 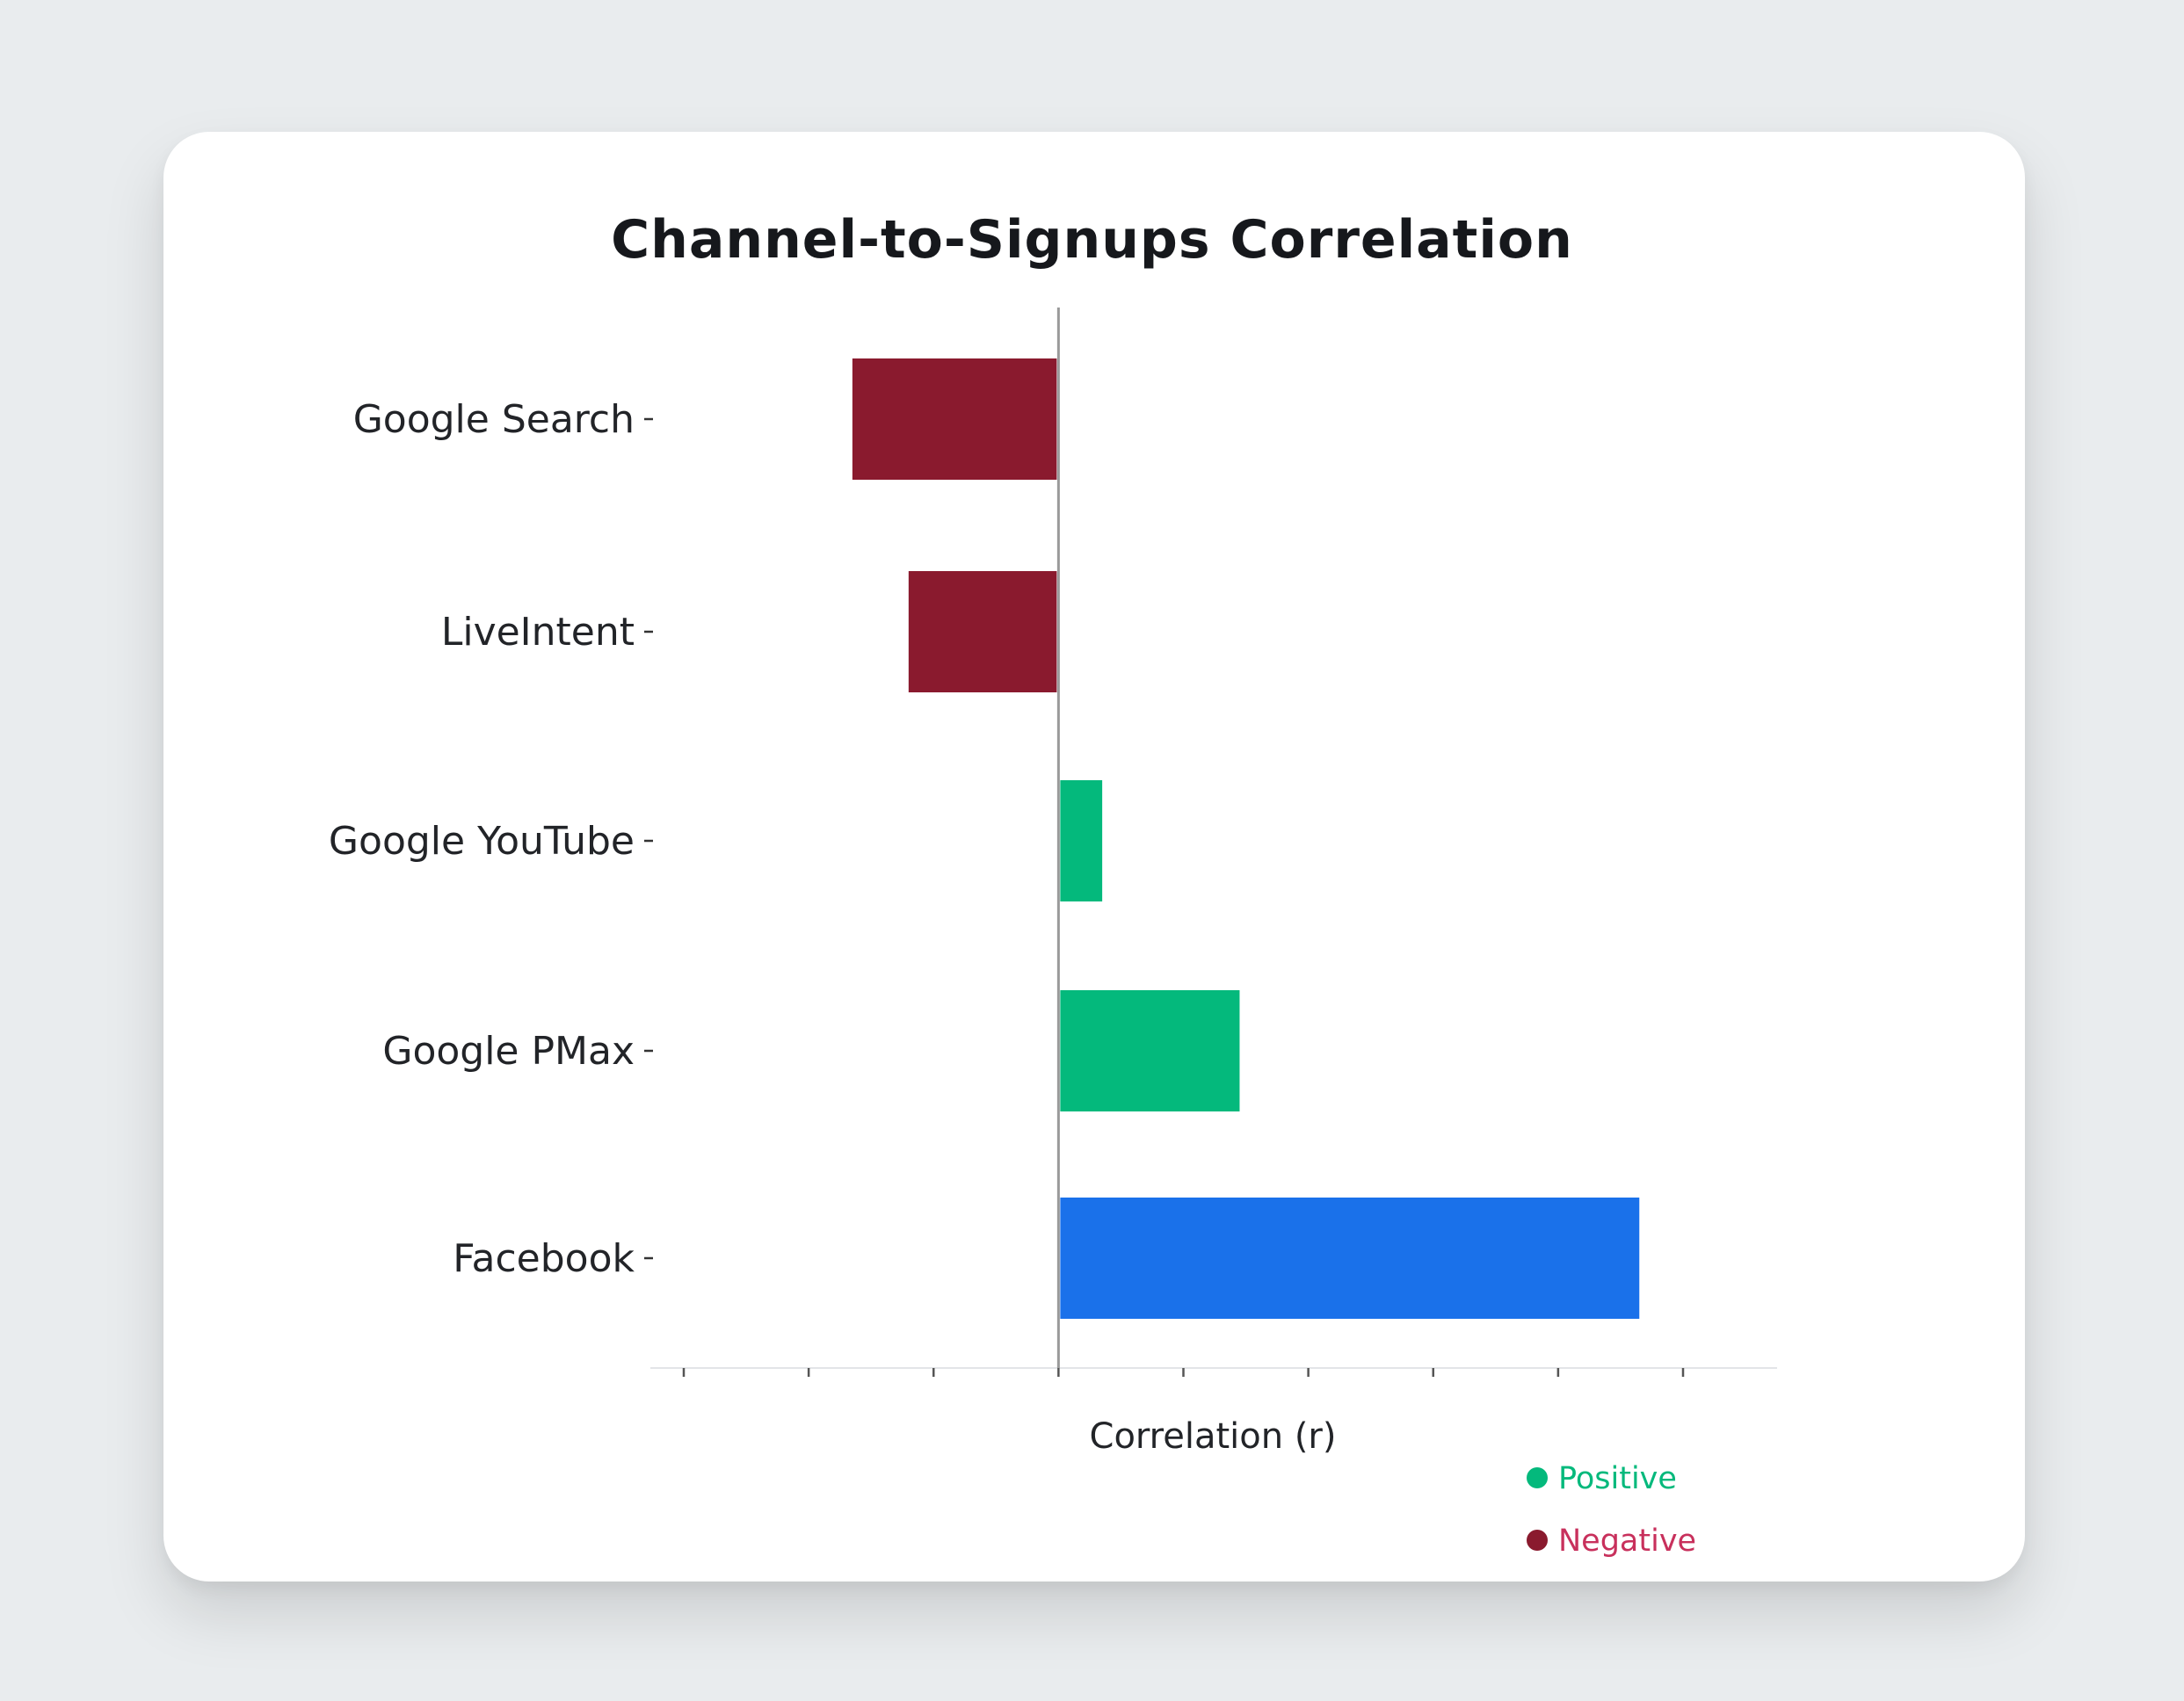 What do you see at coordinates (494, 419) in the screenshot?
I see `category-label: Google Search` at bounding box center [494, 419].